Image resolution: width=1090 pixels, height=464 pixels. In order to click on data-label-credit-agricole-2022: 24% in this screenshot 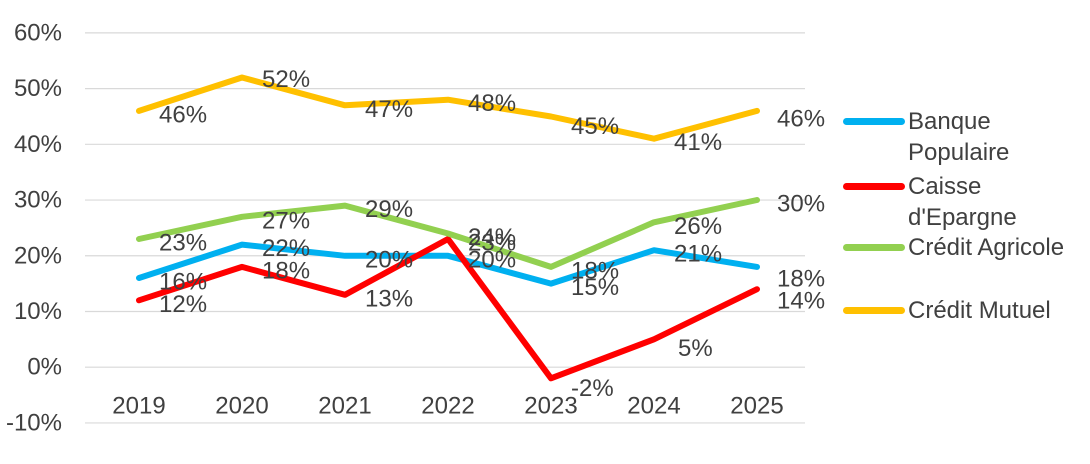, I will do `click(492, 237)`.